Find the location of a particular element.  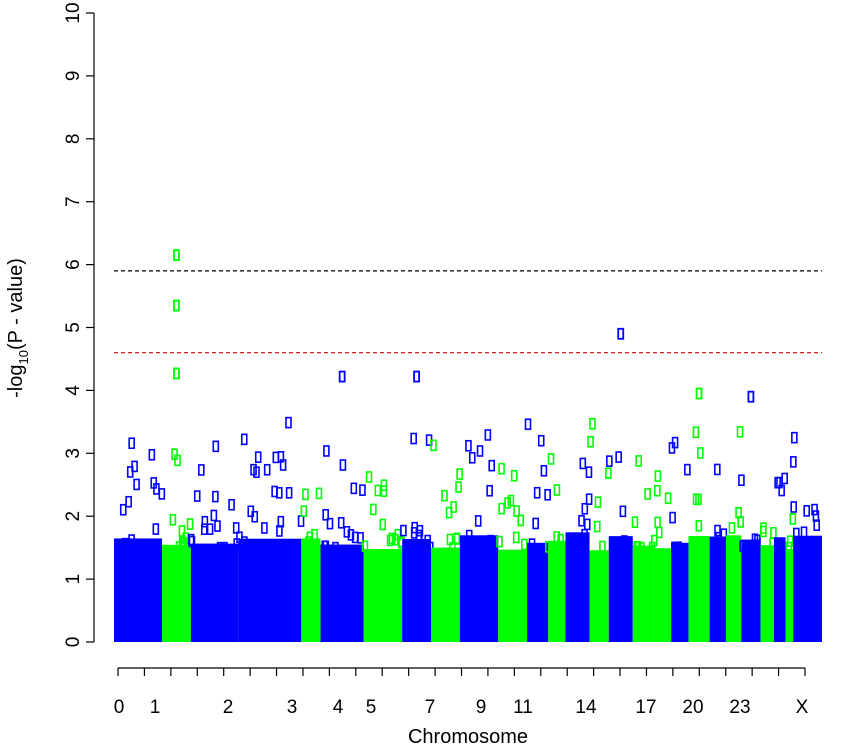

x-tick-label: 7 is located at coordinates (430, 707).